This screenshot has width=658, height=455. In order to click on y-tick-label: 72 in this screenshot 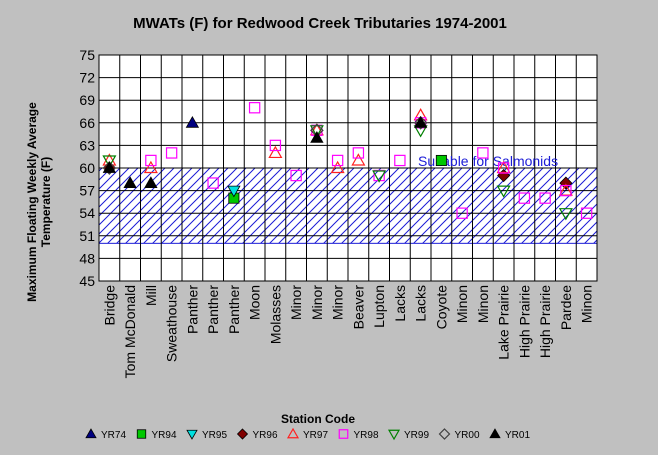, I will do `click(87, 78)`.